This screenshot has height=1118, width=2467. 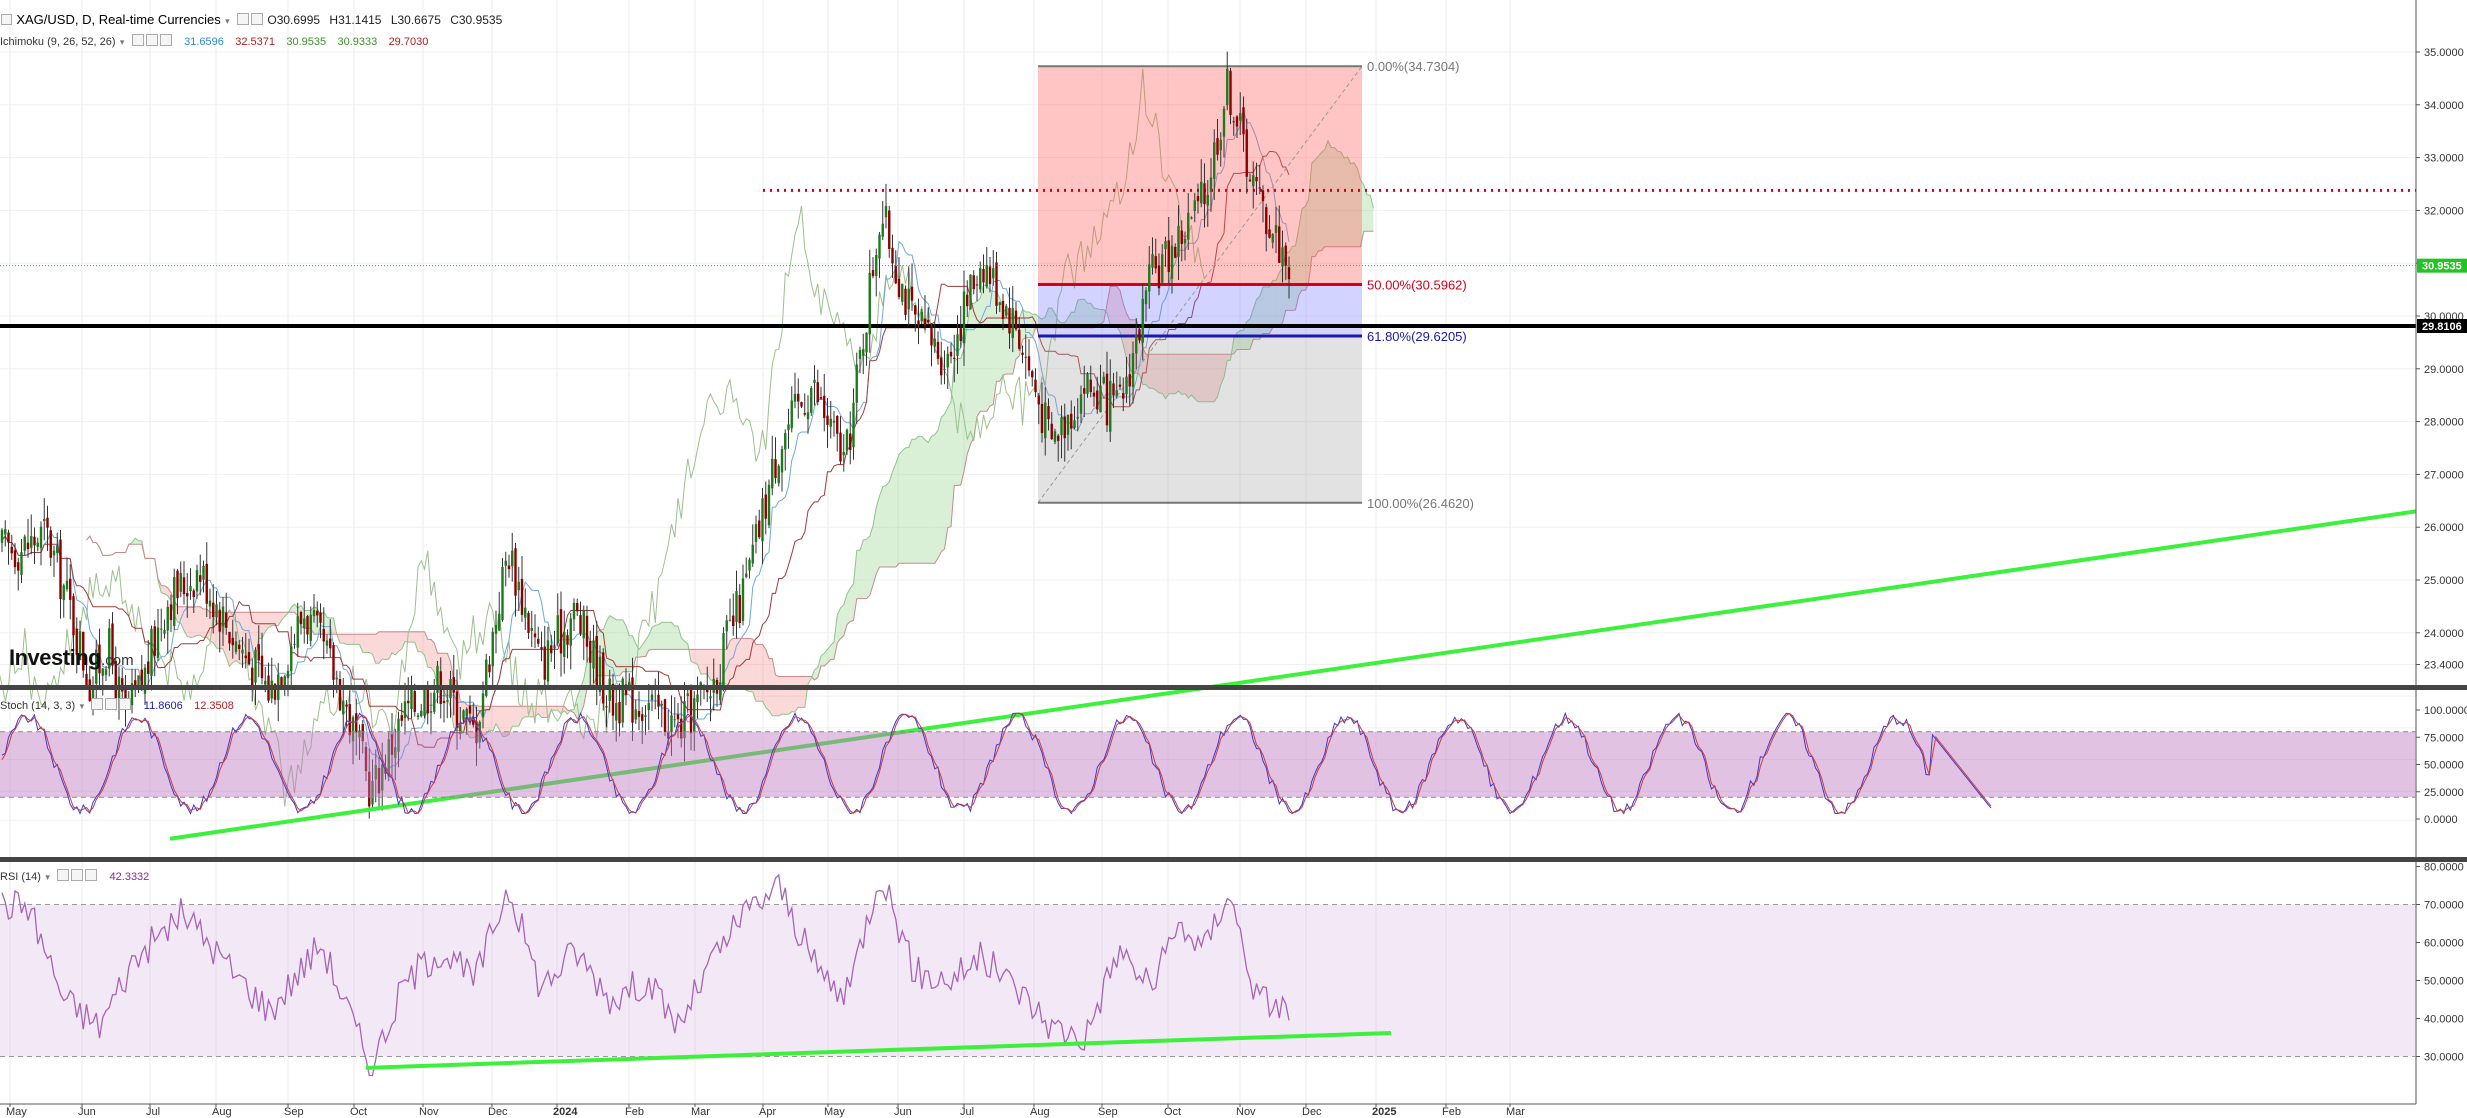 I want to click on symbol-title: XAG/USD, D, Real-time Currencies, so click(x=118, y=19).